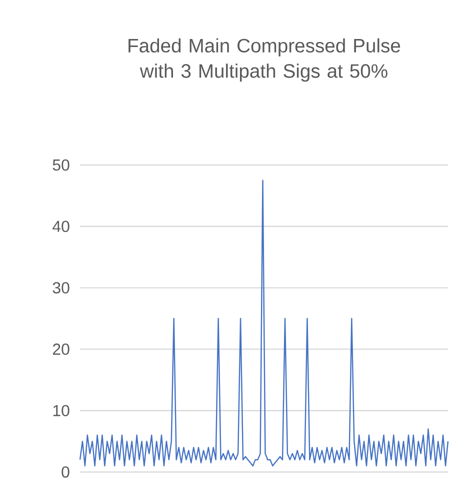 The height and width of the screenshot is (497, 475). What do you see at coordinates (61, 410) in the screenshot?
I see `y-tick-label: 10` at bounding box center [61, 410].